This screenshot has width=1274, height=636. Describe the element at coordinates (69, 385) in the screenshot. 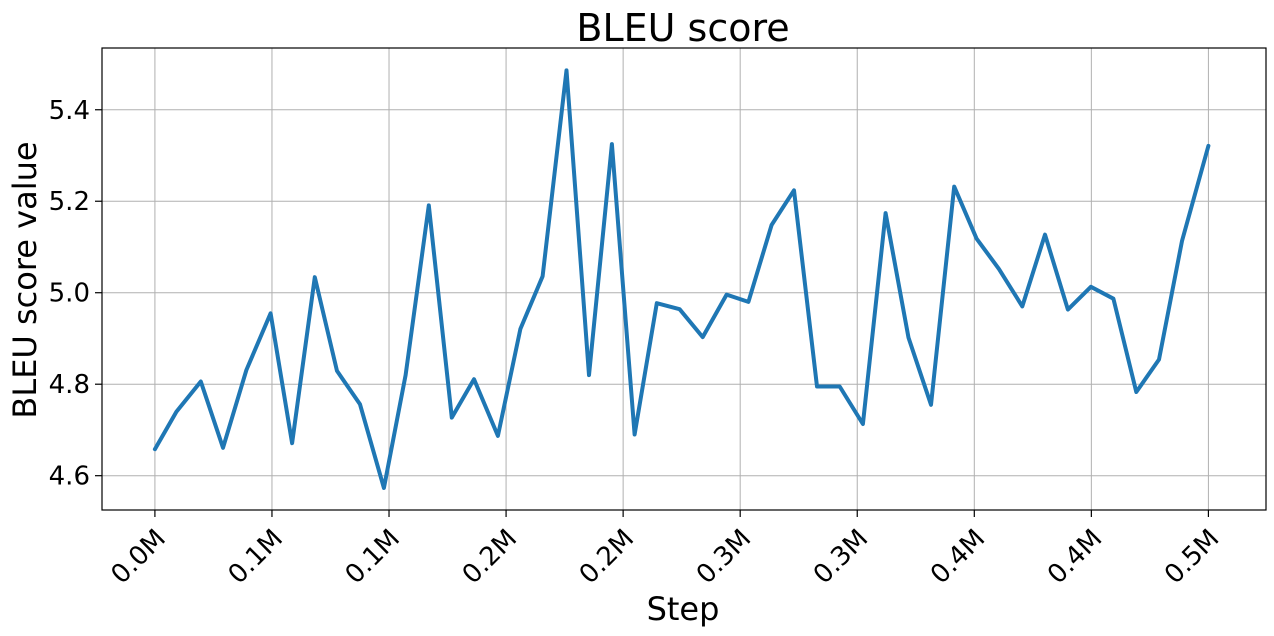

I see `y-tick-label: 4.8` at that location.